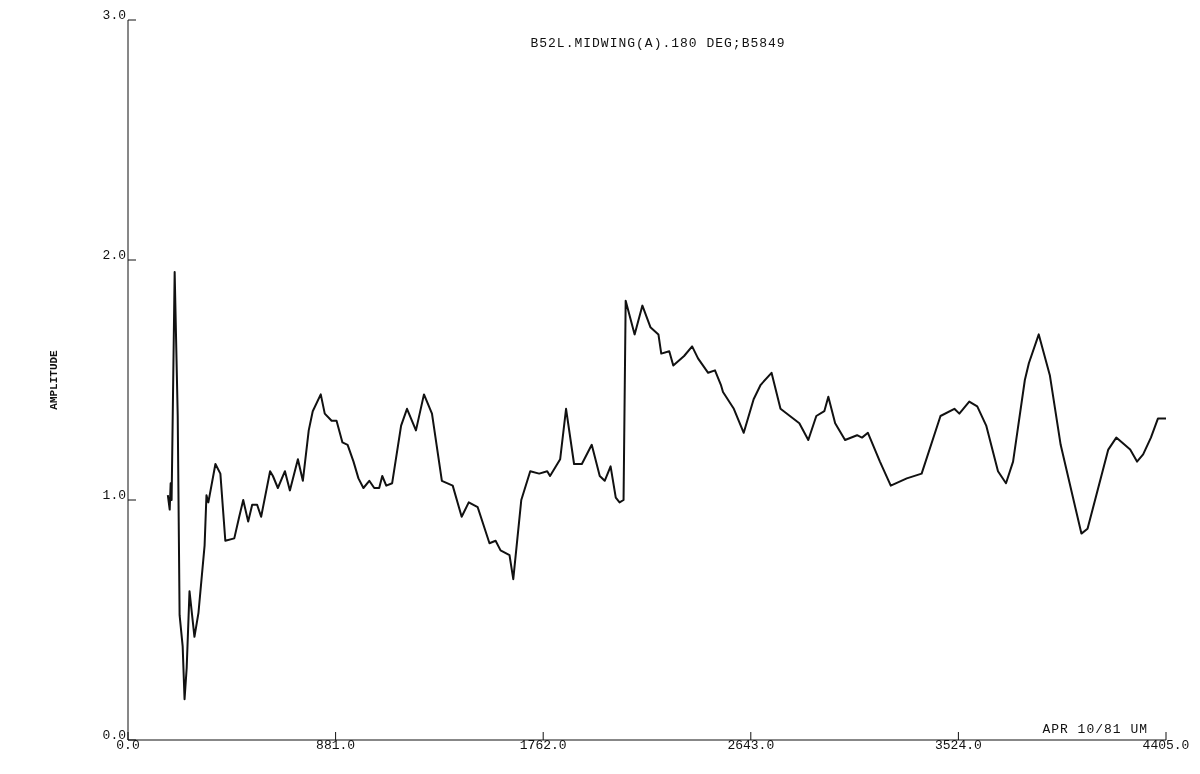 The height and width of the screenshot is (774, 1200). I want to click on y-tick-label: 1.0, so click(114, 495).